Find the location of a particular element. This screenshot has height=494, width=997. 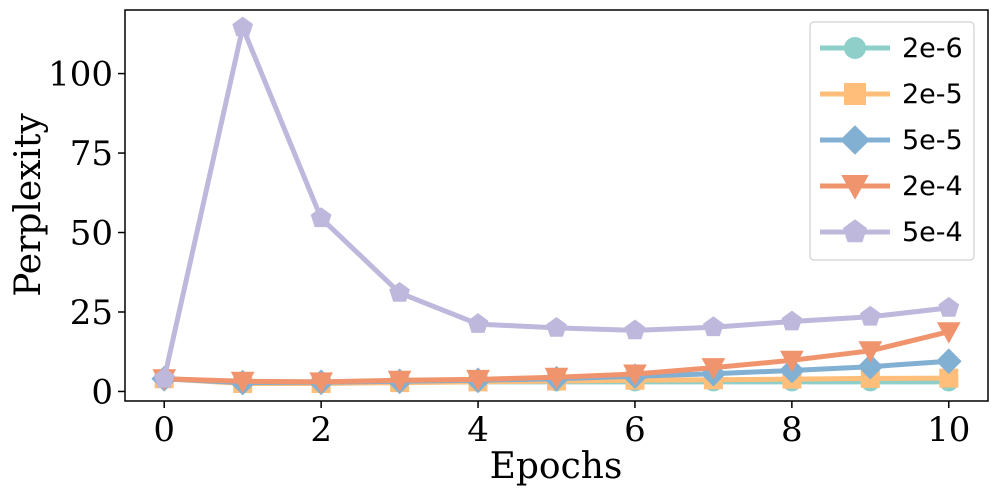

legend-label-2e-5: 2e-5 is located at coordinates (932, 94).